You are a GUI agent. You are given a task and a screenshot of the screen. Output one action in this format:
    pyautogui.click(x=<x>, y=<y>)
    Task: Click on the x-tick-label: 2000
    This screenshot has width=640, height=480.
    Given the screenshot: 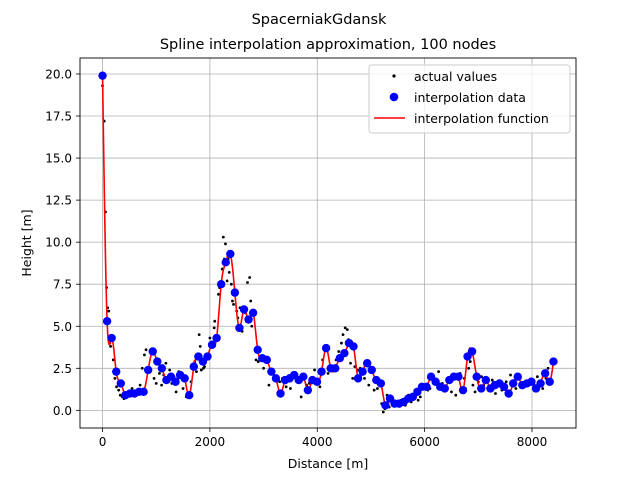 What is the action you would take?
    pyautogui.click(x=210, y=442)
    